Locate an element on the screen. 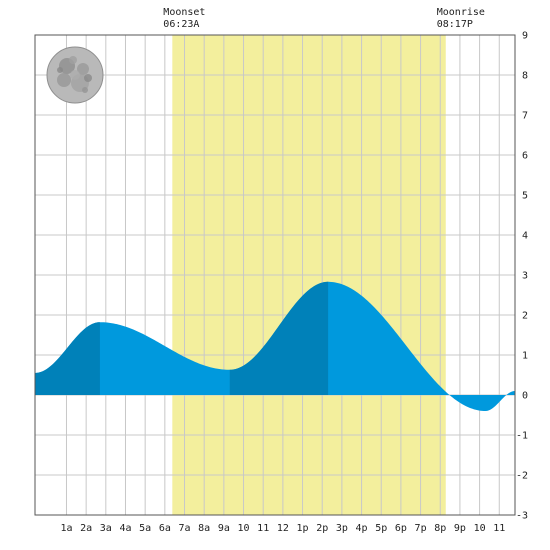 The image size is (550, 550). y-tick-label: -3 is located at coordinates (522, 516).